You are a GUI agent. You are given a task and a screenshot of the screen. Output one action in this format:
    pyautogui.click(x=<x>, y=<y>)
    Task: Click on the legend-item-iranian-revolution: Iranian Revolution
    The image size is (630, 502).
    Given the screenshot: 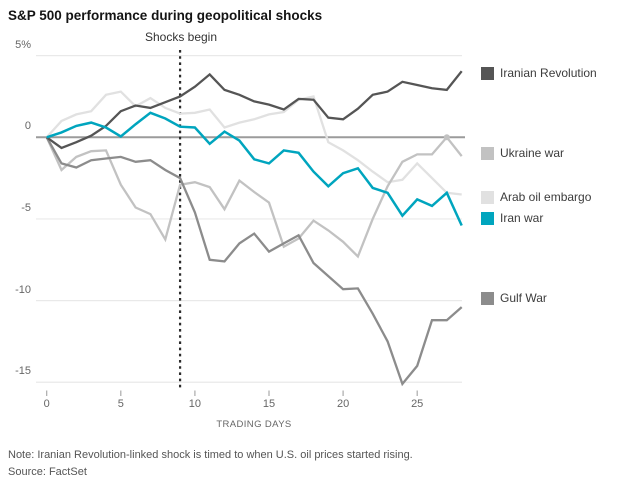 What is the action you would take?
    pyautogui.click(x=539, y=73)
    